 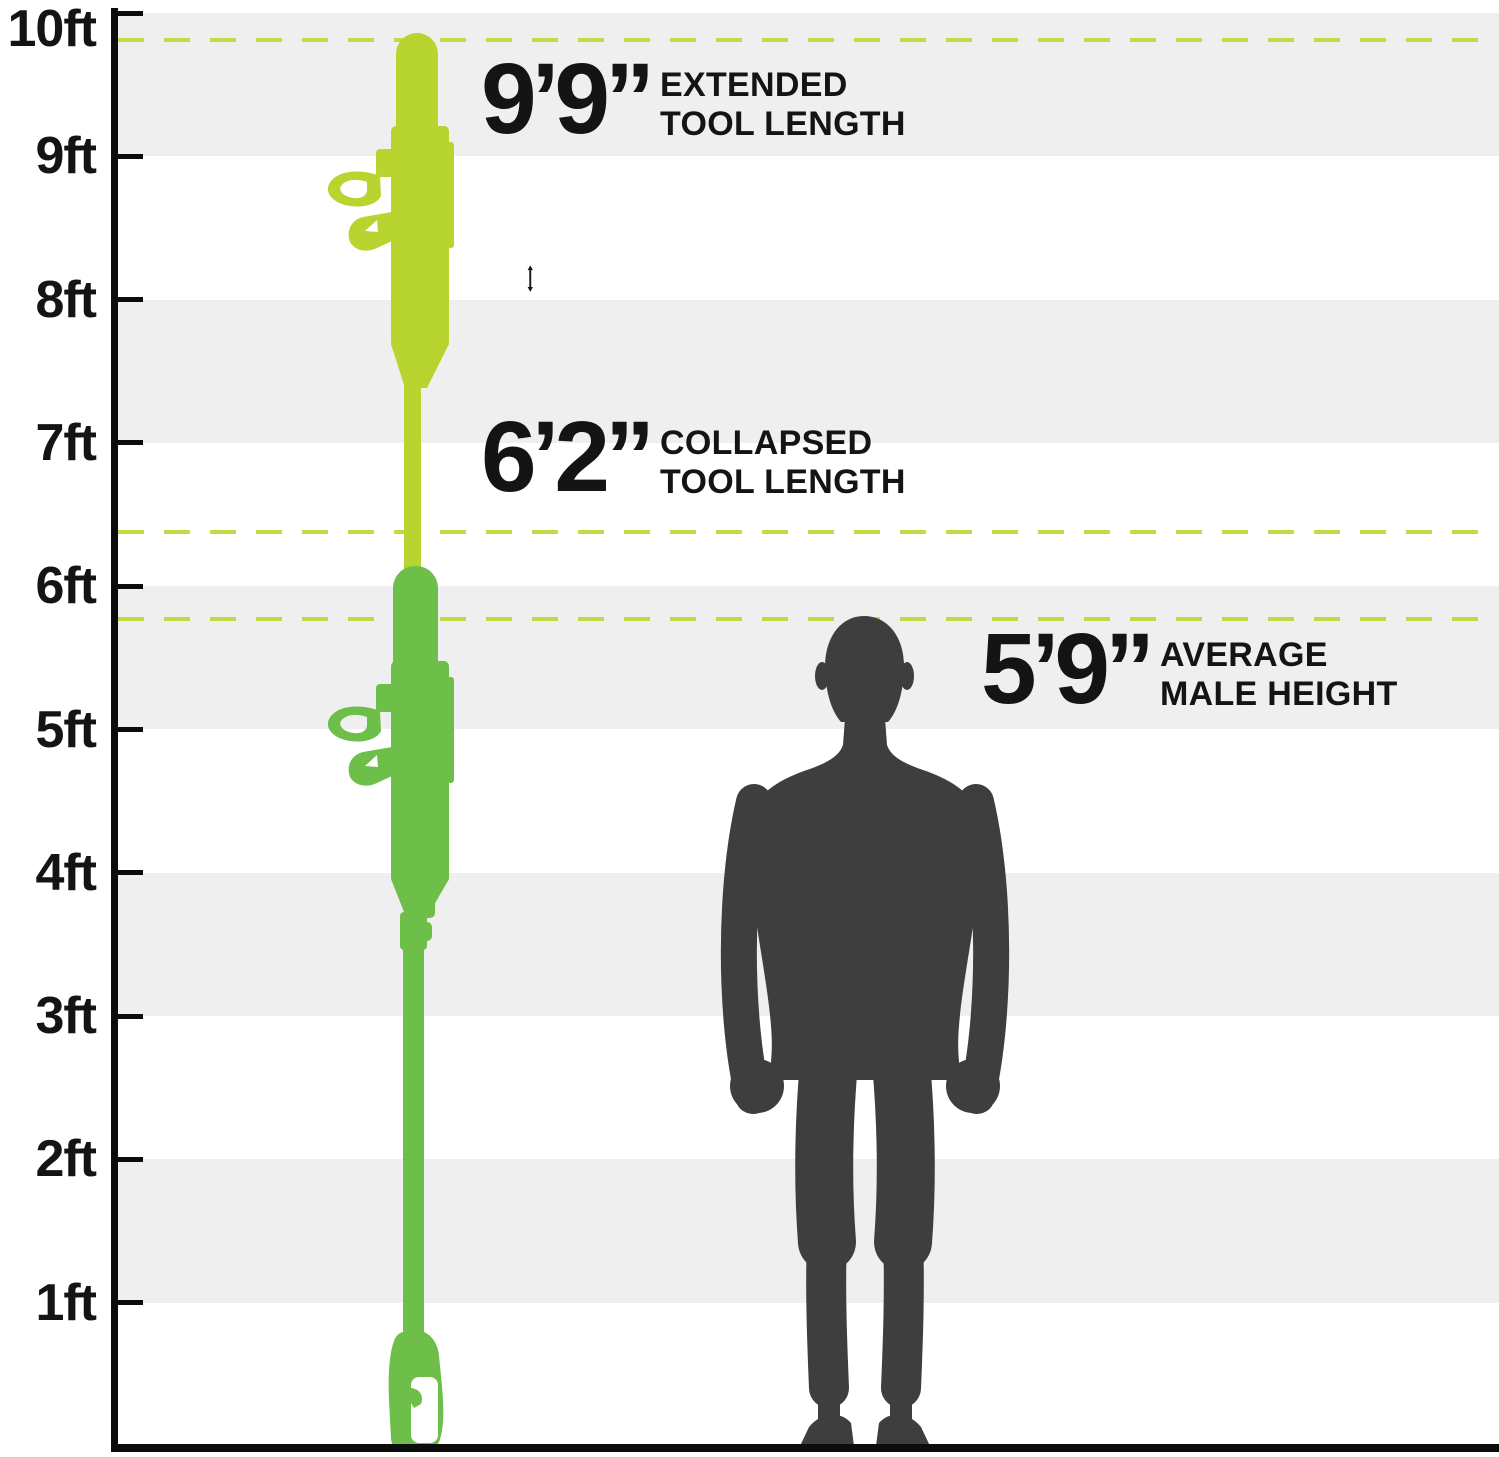 What do you see at coordinates (66, 872) in the screenshot?
I see `axis-tick-label: 4ft` at bounding box center [66, 872].